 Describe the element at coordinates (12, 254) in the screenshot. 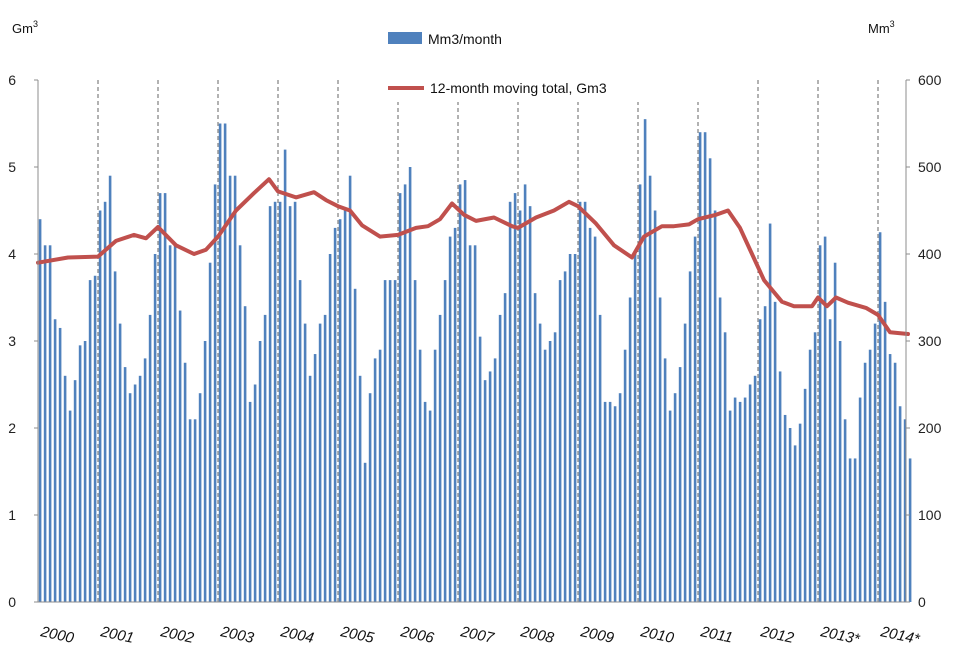

I see `left-tick-label-4: 4` at that location.